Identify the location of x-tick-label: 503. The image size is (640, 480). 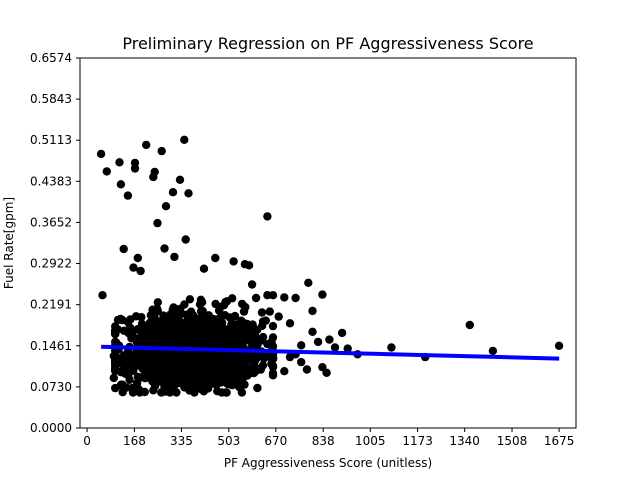
(228, 441).